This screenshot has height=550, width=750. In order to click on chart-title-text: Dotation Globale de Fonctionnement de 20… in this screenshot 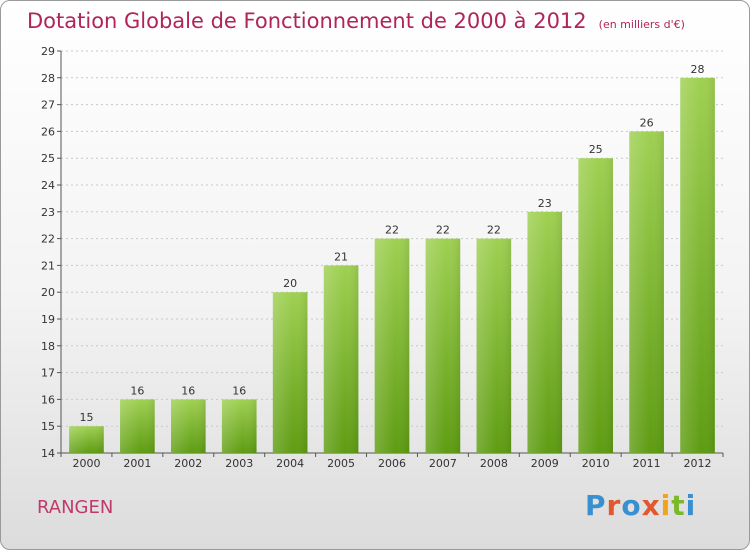, I will do `click(307, 21)`.